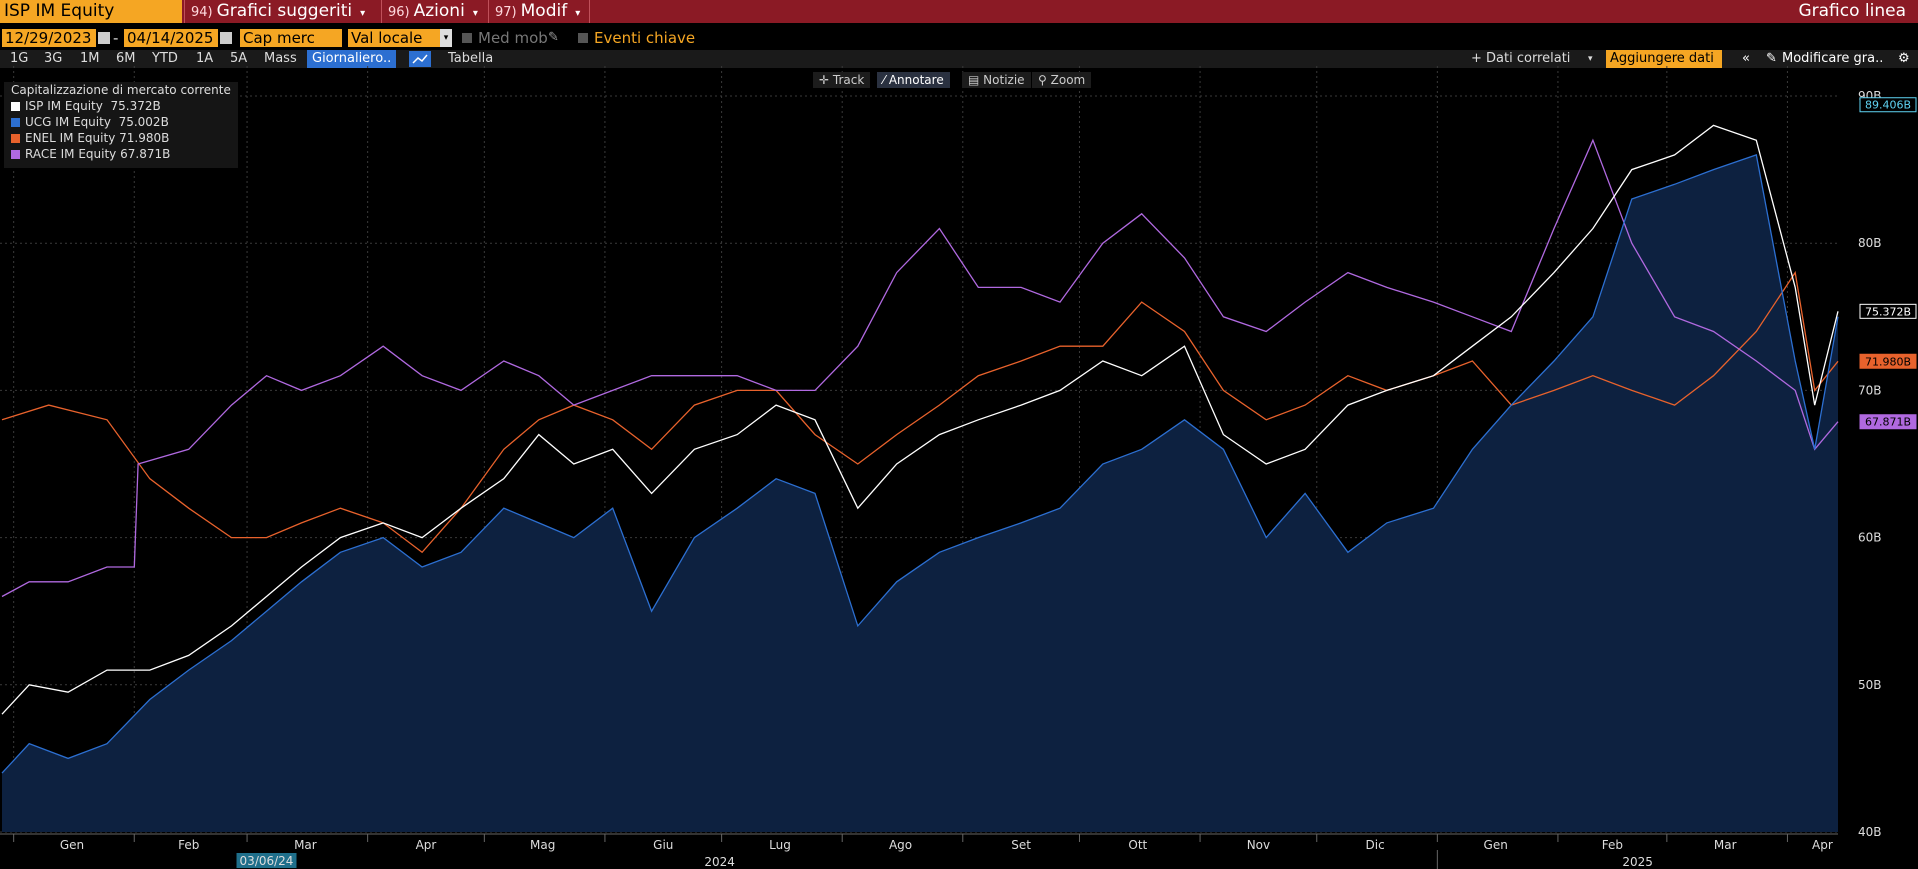  Describe the element at coordinates (1664, 59) in the screenshot. I see `add-data-field: Aggiungere dati` at that location.